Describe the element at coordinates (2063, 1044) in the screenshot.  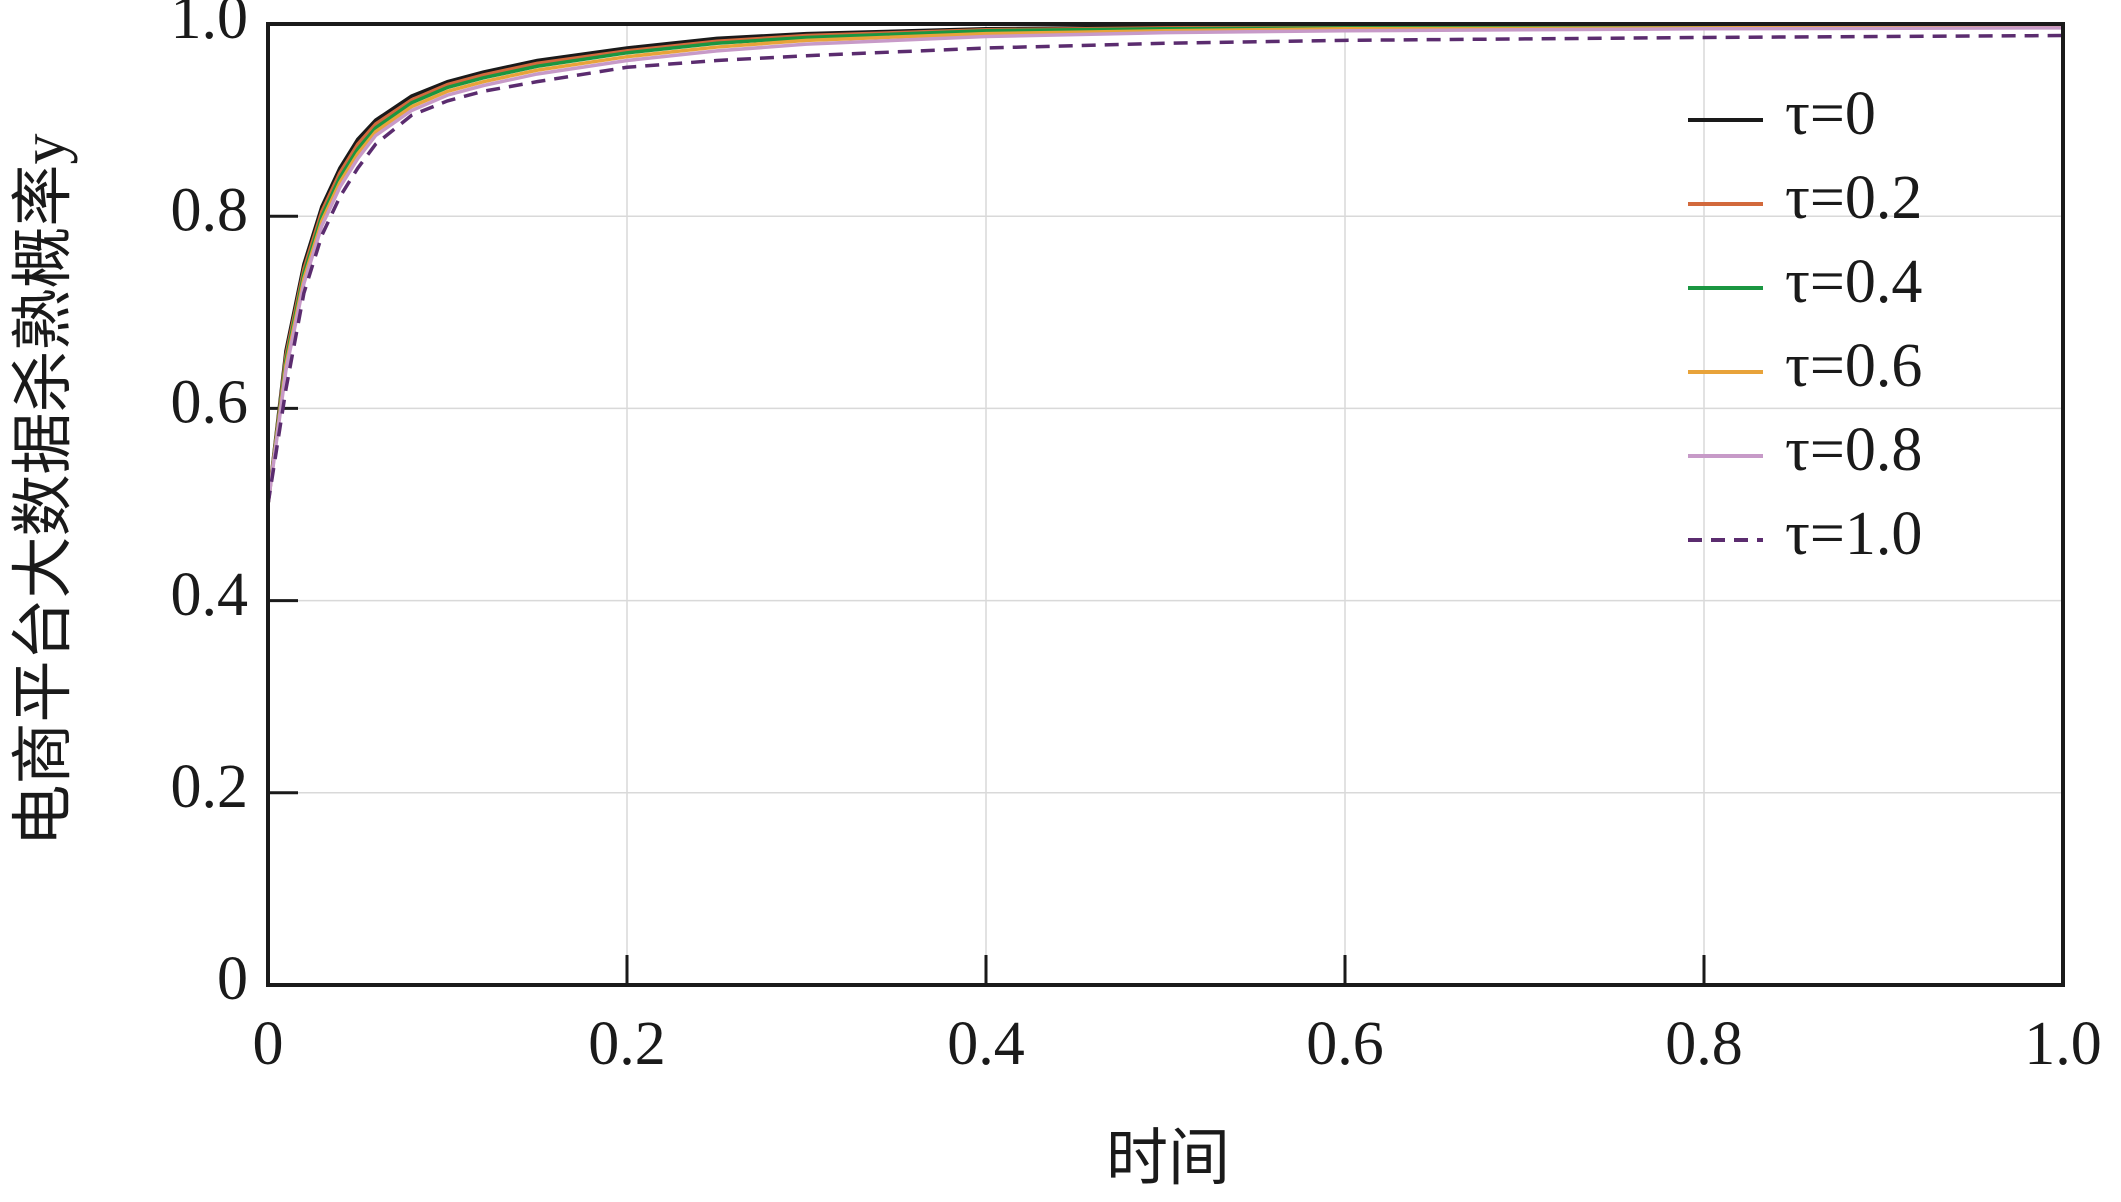
I see `x-tick-label: 1.0` at that location.